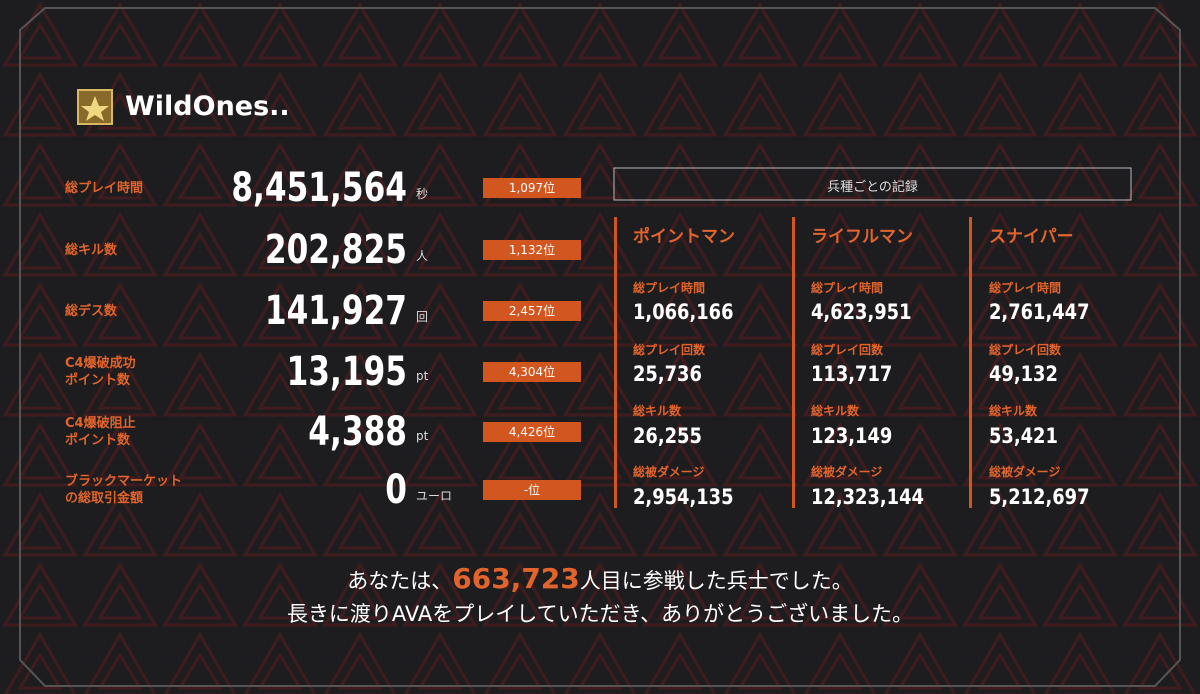 The image size is (1200, 694). I want to click on footer-line: あなたは、663,723人目に参戦した兵士でした。, so click(600, 578).